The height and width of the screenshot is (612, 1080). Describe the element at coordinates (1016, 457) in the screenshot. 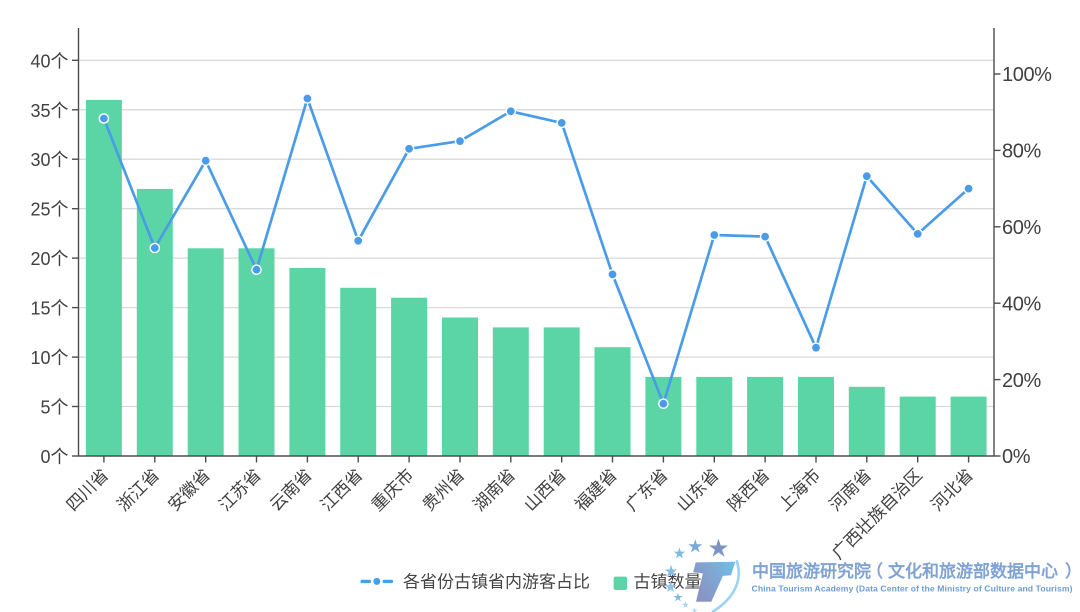

I see `svg-text: 0%` at that location.